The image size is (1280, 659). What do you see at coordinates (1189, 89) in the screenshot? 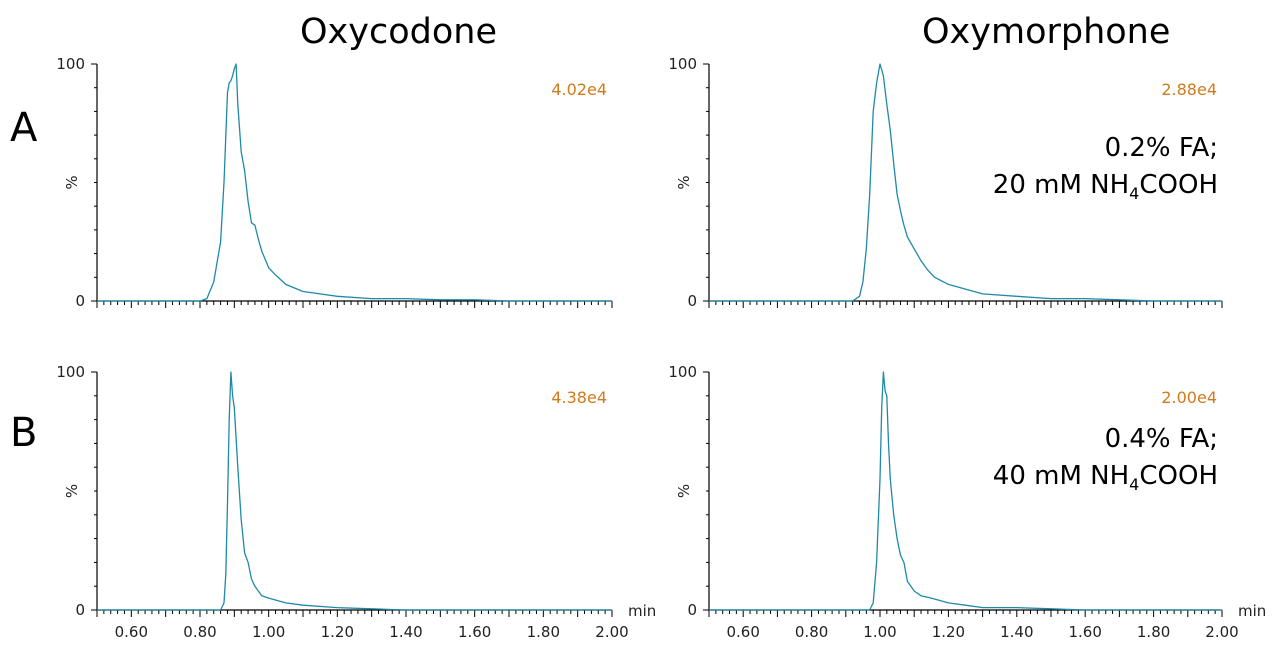
I see `intensity-label: 2.88e4` at bounding box center [1189, 89].